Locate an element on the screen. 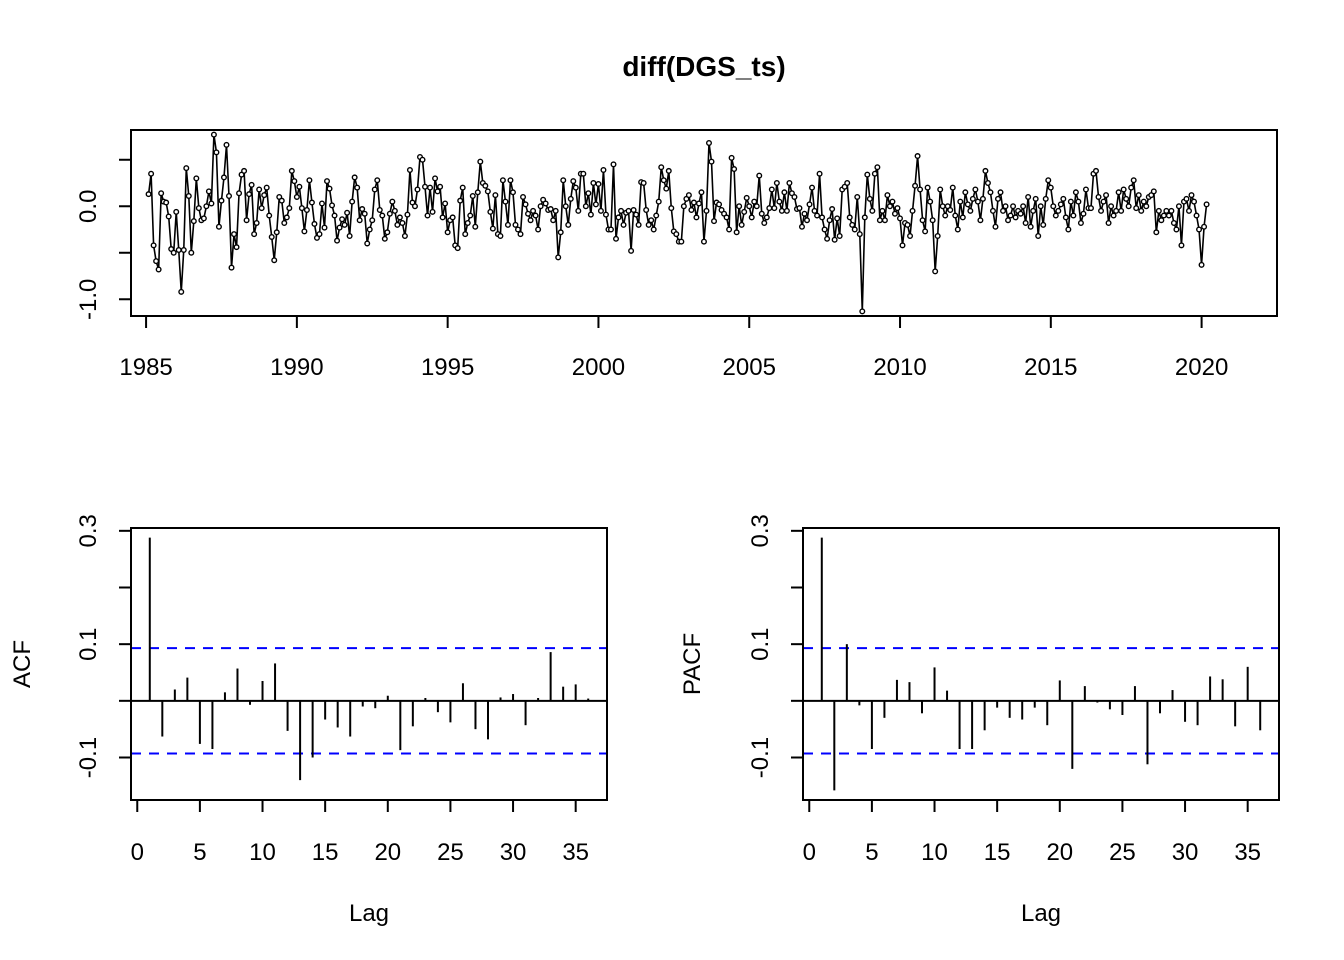 The height and width of the screenshot is (960, 1344). y-tick-label: -1.0 is located at coordinates (88, 299).